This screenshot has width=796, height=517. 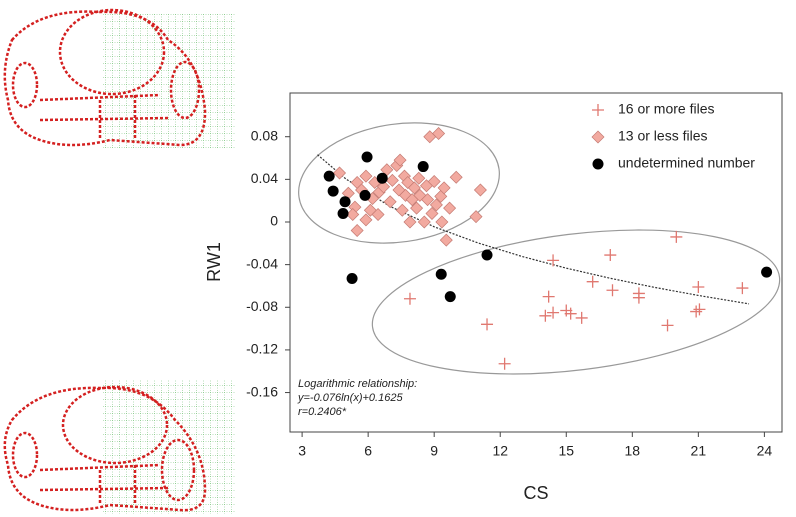 What do you see at coordinates (368, 451) in the screenshot?
I see `x-tick-label: 6` at bounding box center [368, 451].